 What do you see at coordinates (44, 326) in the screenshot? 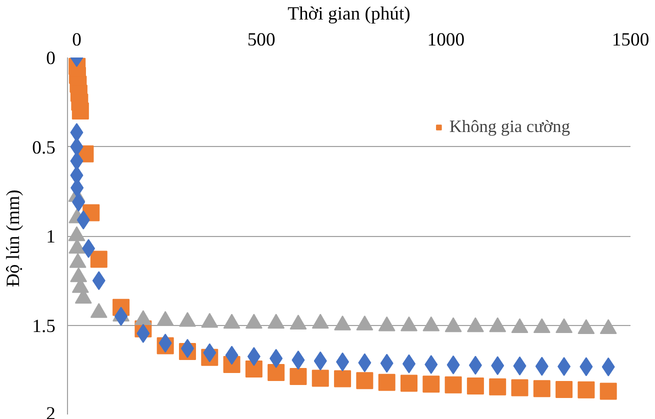
I see `y-tick-label: 1.5` at bounding box center [44, 326].